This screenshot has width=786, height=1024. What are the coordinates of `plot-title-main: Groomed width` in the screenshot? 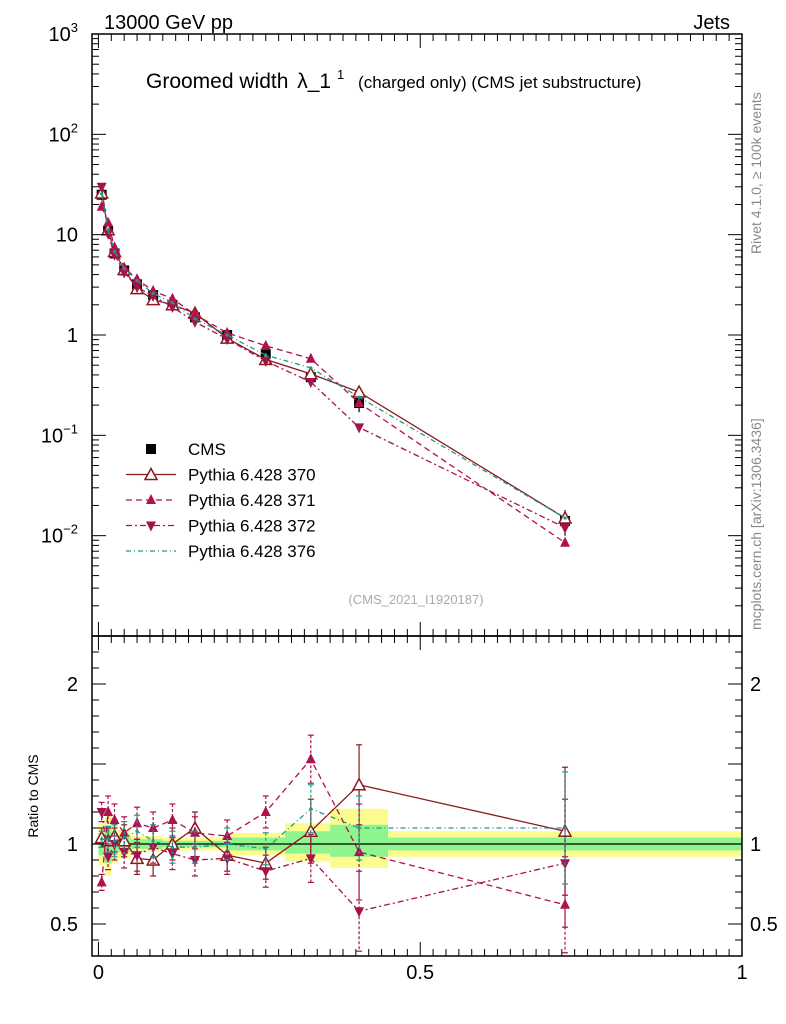 It's located at (217, 81).